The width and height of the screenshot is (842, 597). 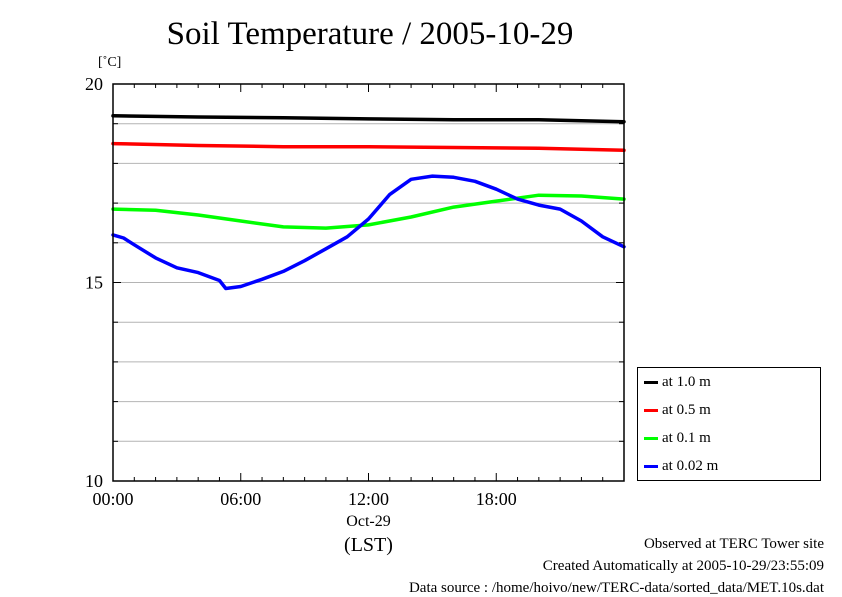 I want to click on y-tick-label: 15, so click(x=94, y=283).